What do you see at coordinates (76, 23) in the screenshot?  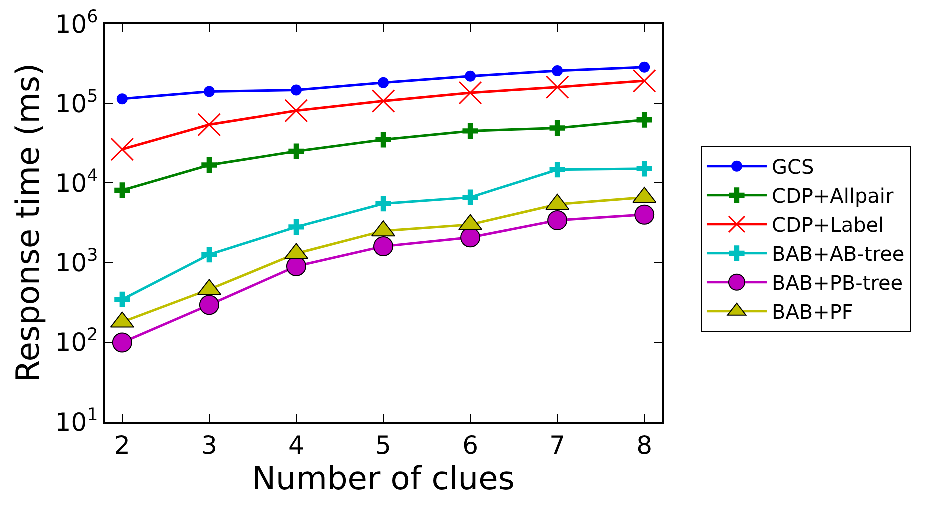 I see `y-tick-label: 10$^{6}$` at bounding box center [76, 23].